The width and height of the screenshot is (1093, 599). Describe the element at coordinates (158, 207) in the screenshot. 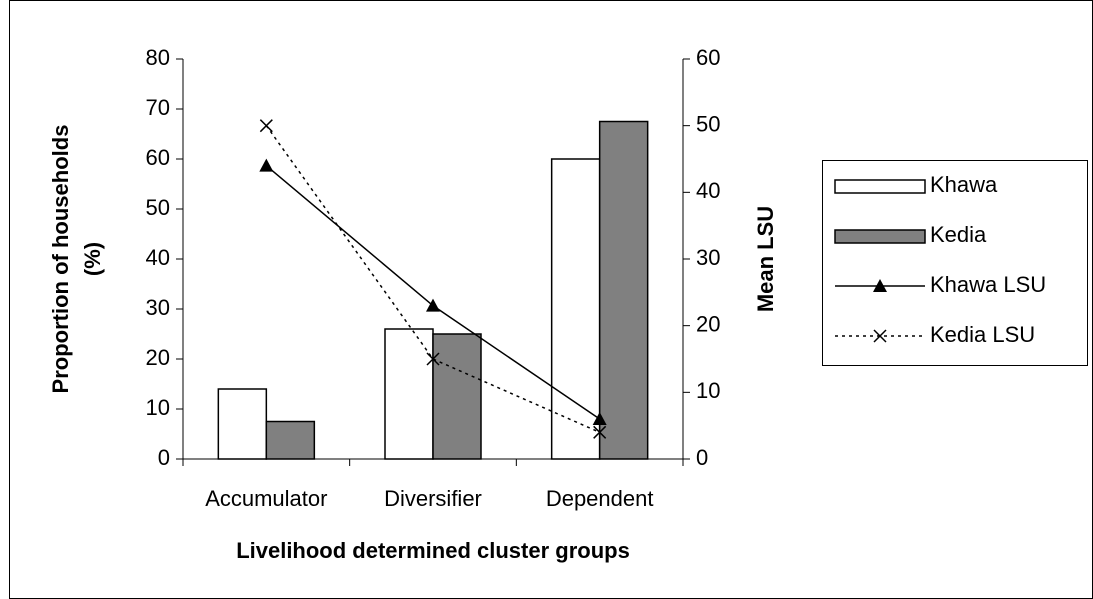

I see `y-tick-label: 50` at that location.